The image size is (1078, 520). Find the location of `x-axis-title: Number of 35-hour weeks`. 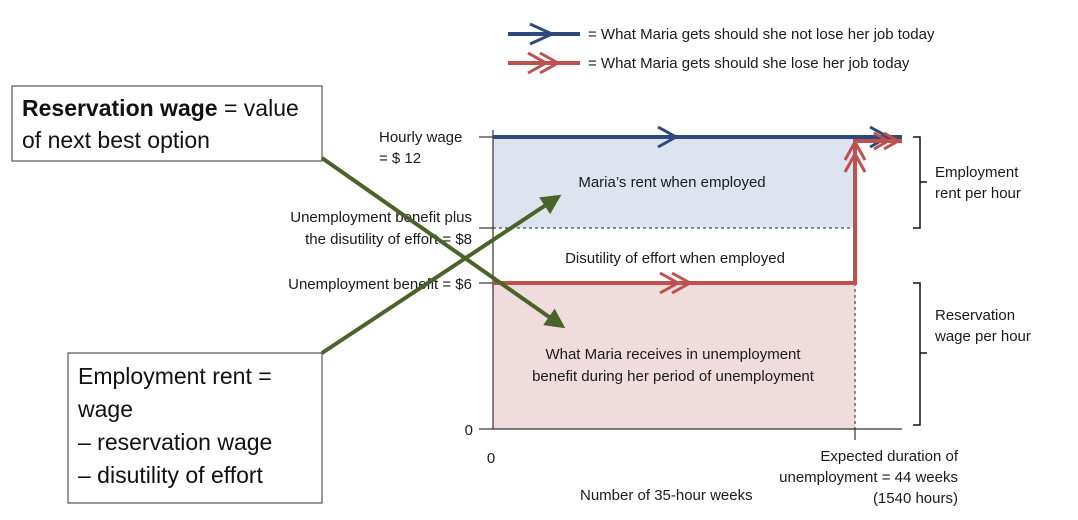

x-axis-title: Number of 35-hour weeks is located at coordinates (666, 495).